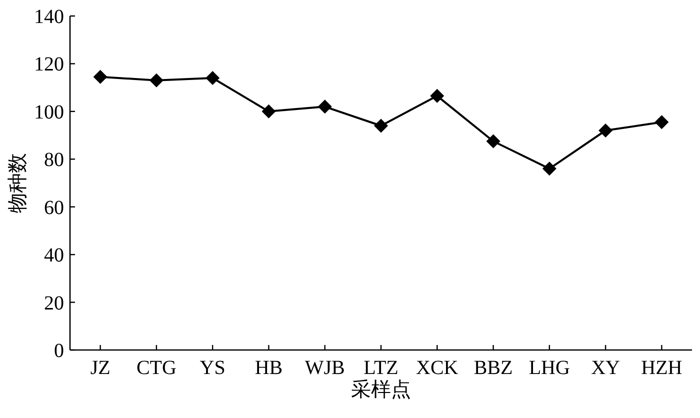  What do you see at coordinates (49, 65) in the screenshot?
I see `y-tick-label: 120` at bounding box center [49, 65].